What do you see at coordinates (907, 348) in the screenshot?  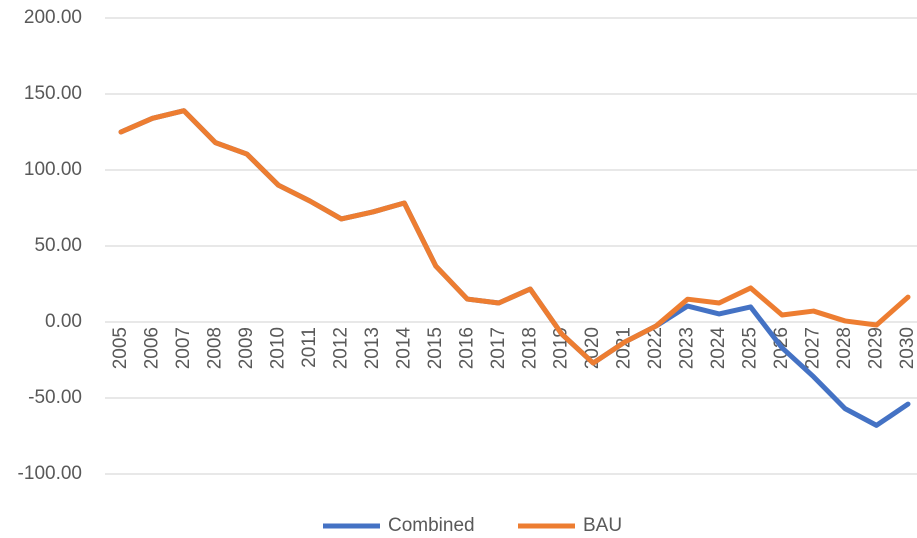 I see `x-tick-label: 2030` at bounding box center [907, 348].